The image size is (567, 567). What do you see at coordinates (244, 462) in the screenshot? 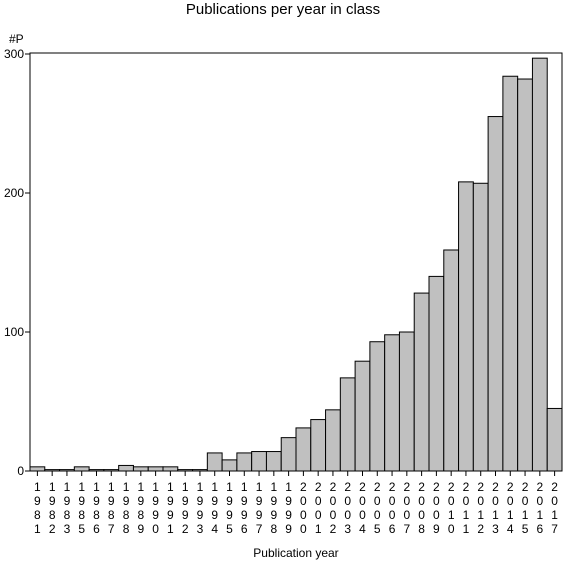
I see `bar-1996` at bounding box center [244, 462].